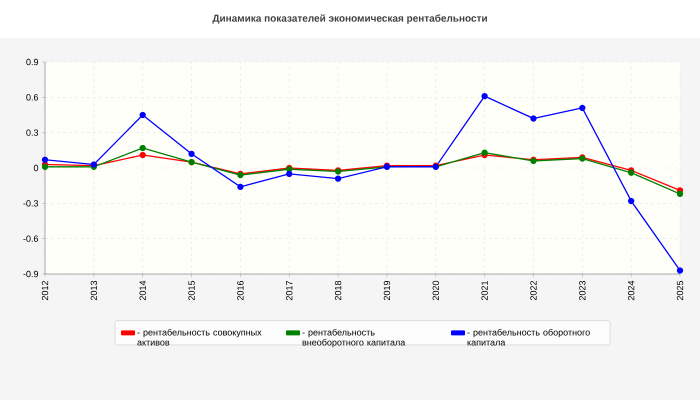 The height and width of the screenshot is (400, 700). I want to click on legend-label: - рентабельность внеоборотного капитала, so click(354, 338).